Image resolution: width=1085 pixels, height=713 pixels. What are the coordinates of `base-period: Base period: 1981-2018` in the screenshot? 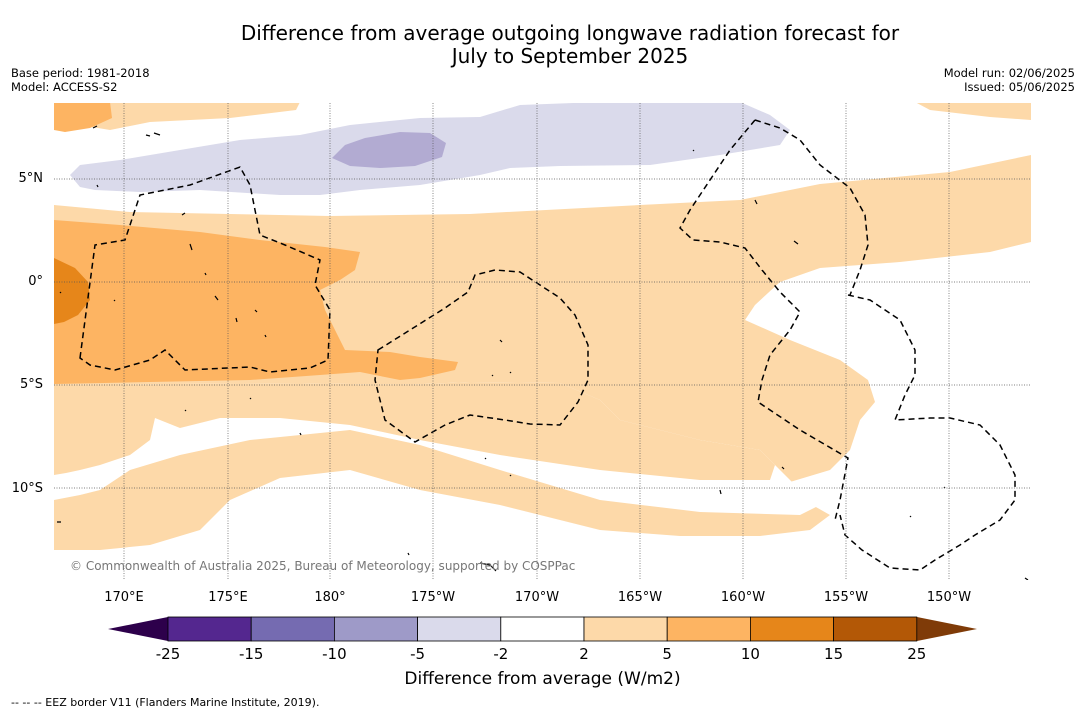 It's located at (80, 73).